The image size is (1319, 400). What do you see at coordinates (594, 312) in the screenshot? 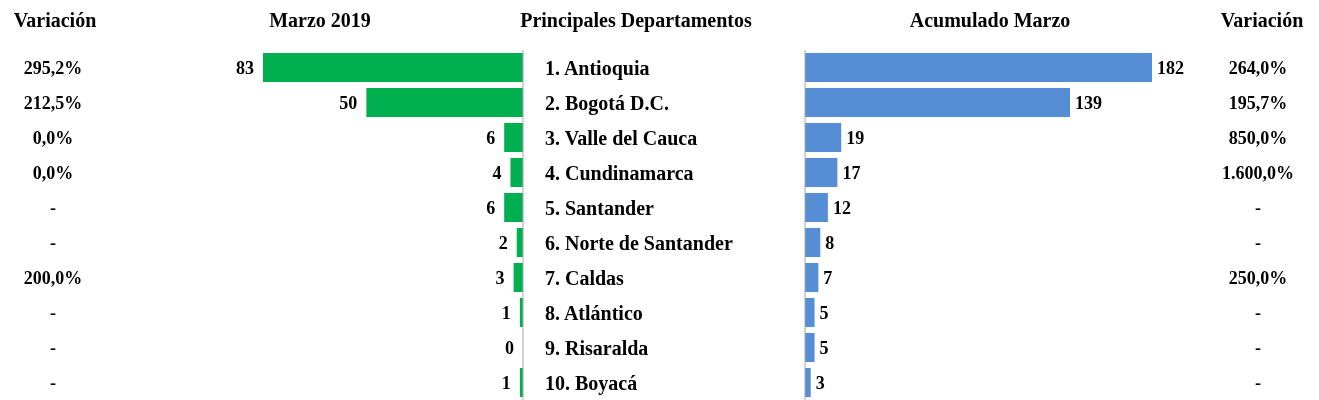
I see `y-tick-label: 8. Atlántico` at bounding box center [594, 312].